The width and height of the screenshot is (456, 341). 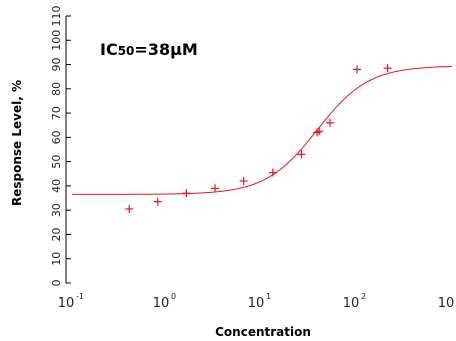 I want to click on y-tick-label: 0, so click(x=56, y=283).